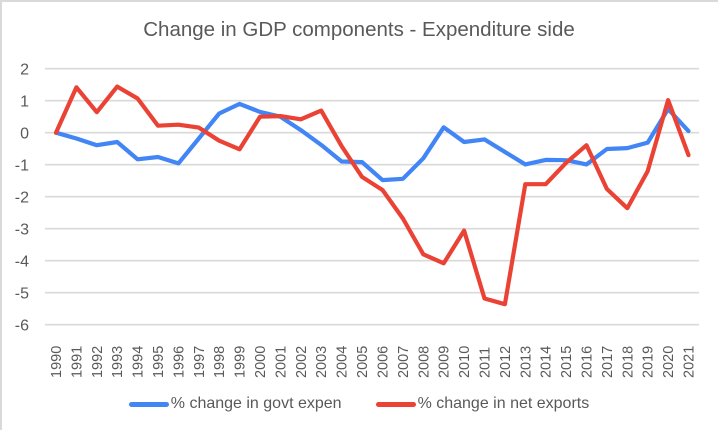 Image resolution: width=718 pixels, height=430 pixels. What do you see at coordinates (118, 362) in the screenshot?
I see `x-tick-label: 1993` at bounding box center [118, 362].